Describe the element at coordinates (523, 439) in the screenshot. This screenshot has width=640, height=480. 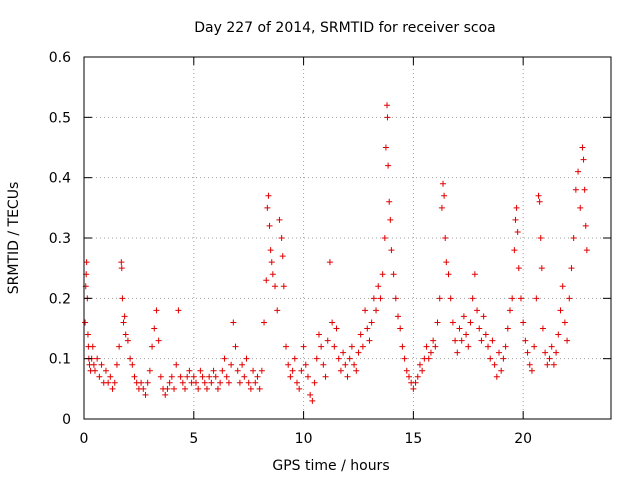
I see `x-tick-label: 20` at that location.